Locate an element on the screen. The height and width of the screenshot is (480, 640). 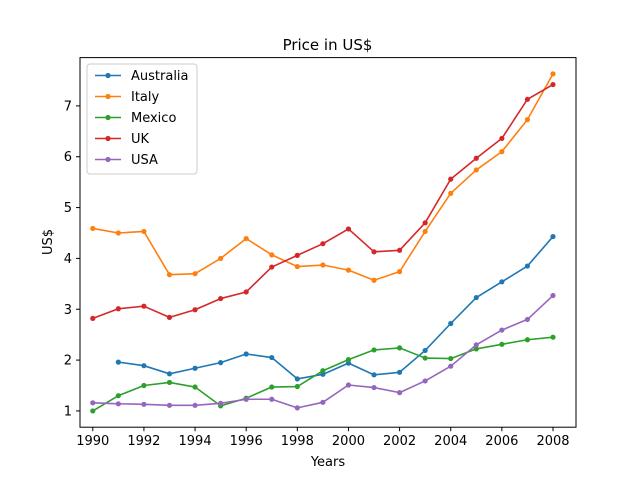
legend: Australia Italy Mexico UK USA is located at coordinates (142, 119).